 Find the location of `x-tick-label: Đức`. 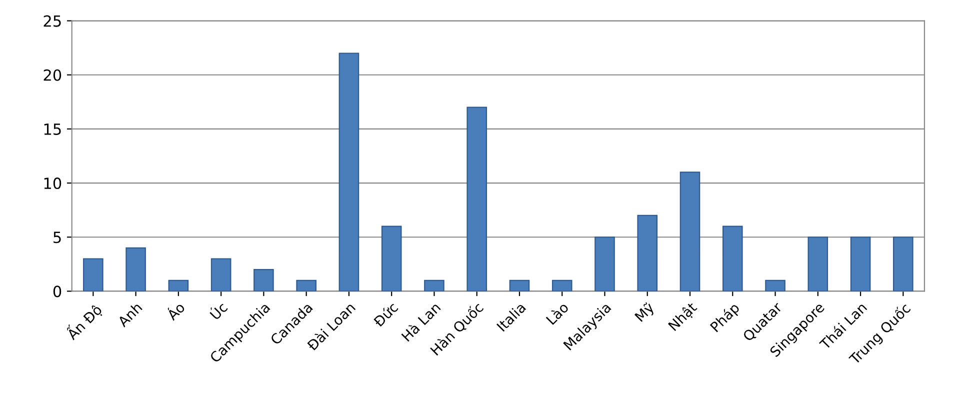

x-tick-label: Đức is located at coordinates (385, 314).